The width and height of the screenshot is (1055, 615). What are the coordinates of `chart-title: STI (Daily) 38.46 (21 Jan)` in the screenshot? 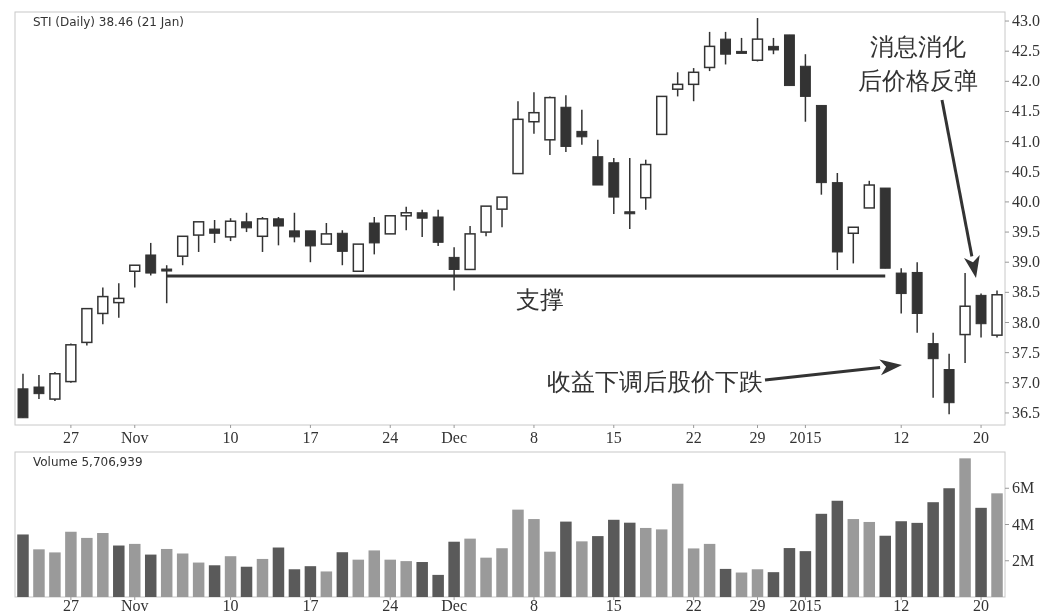 It's located at (108, 22).